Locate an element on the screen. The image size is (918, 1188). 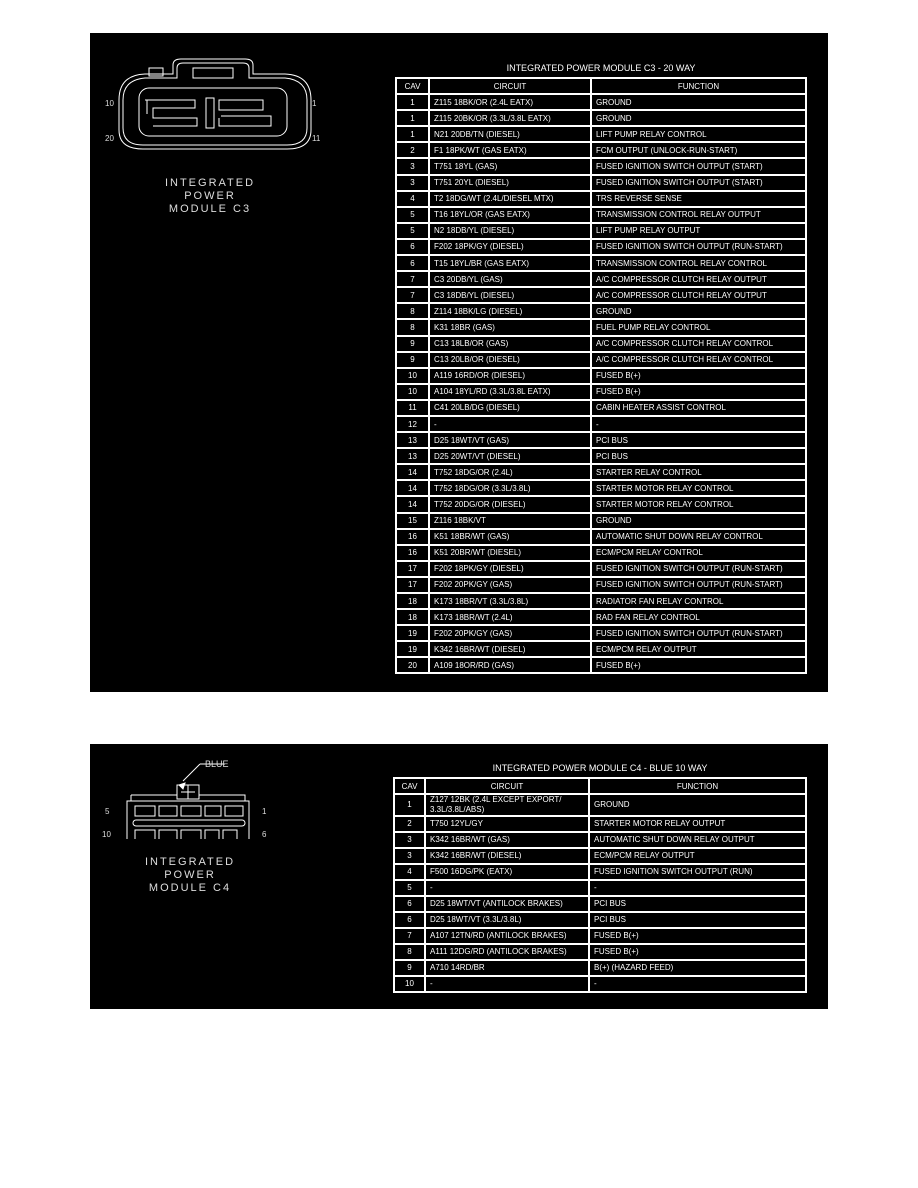
c4-pin-label: 6 is located at coordinates (264, 834).